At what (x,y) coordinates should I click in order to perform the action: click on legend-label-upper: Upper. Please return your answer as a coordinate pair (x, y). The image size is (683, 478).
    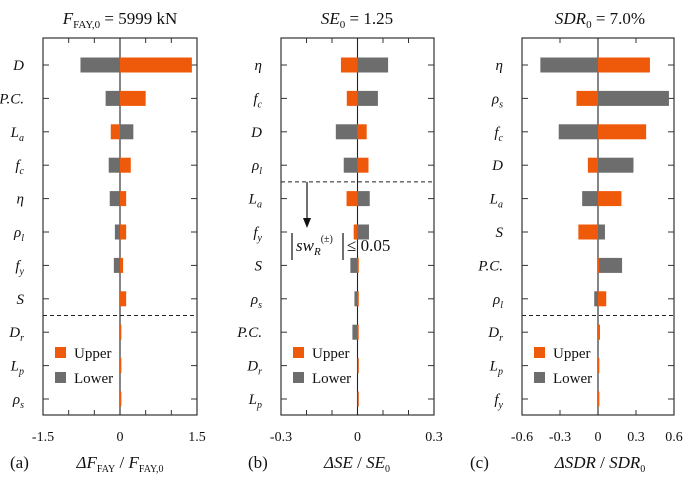
    Looking at the image, I should click on (93, 354).